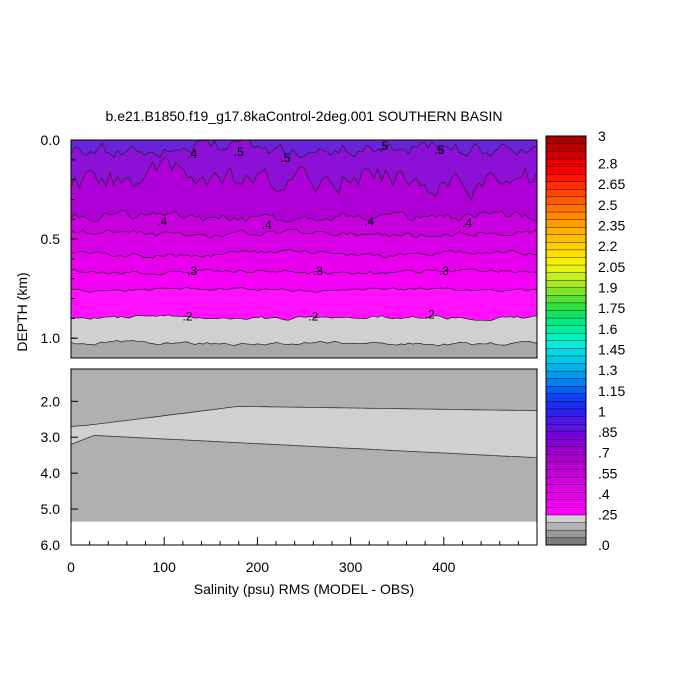 This screenshot has width=700, height=700. I want to click on colorbar-label: 2.8, so click(608, 164).